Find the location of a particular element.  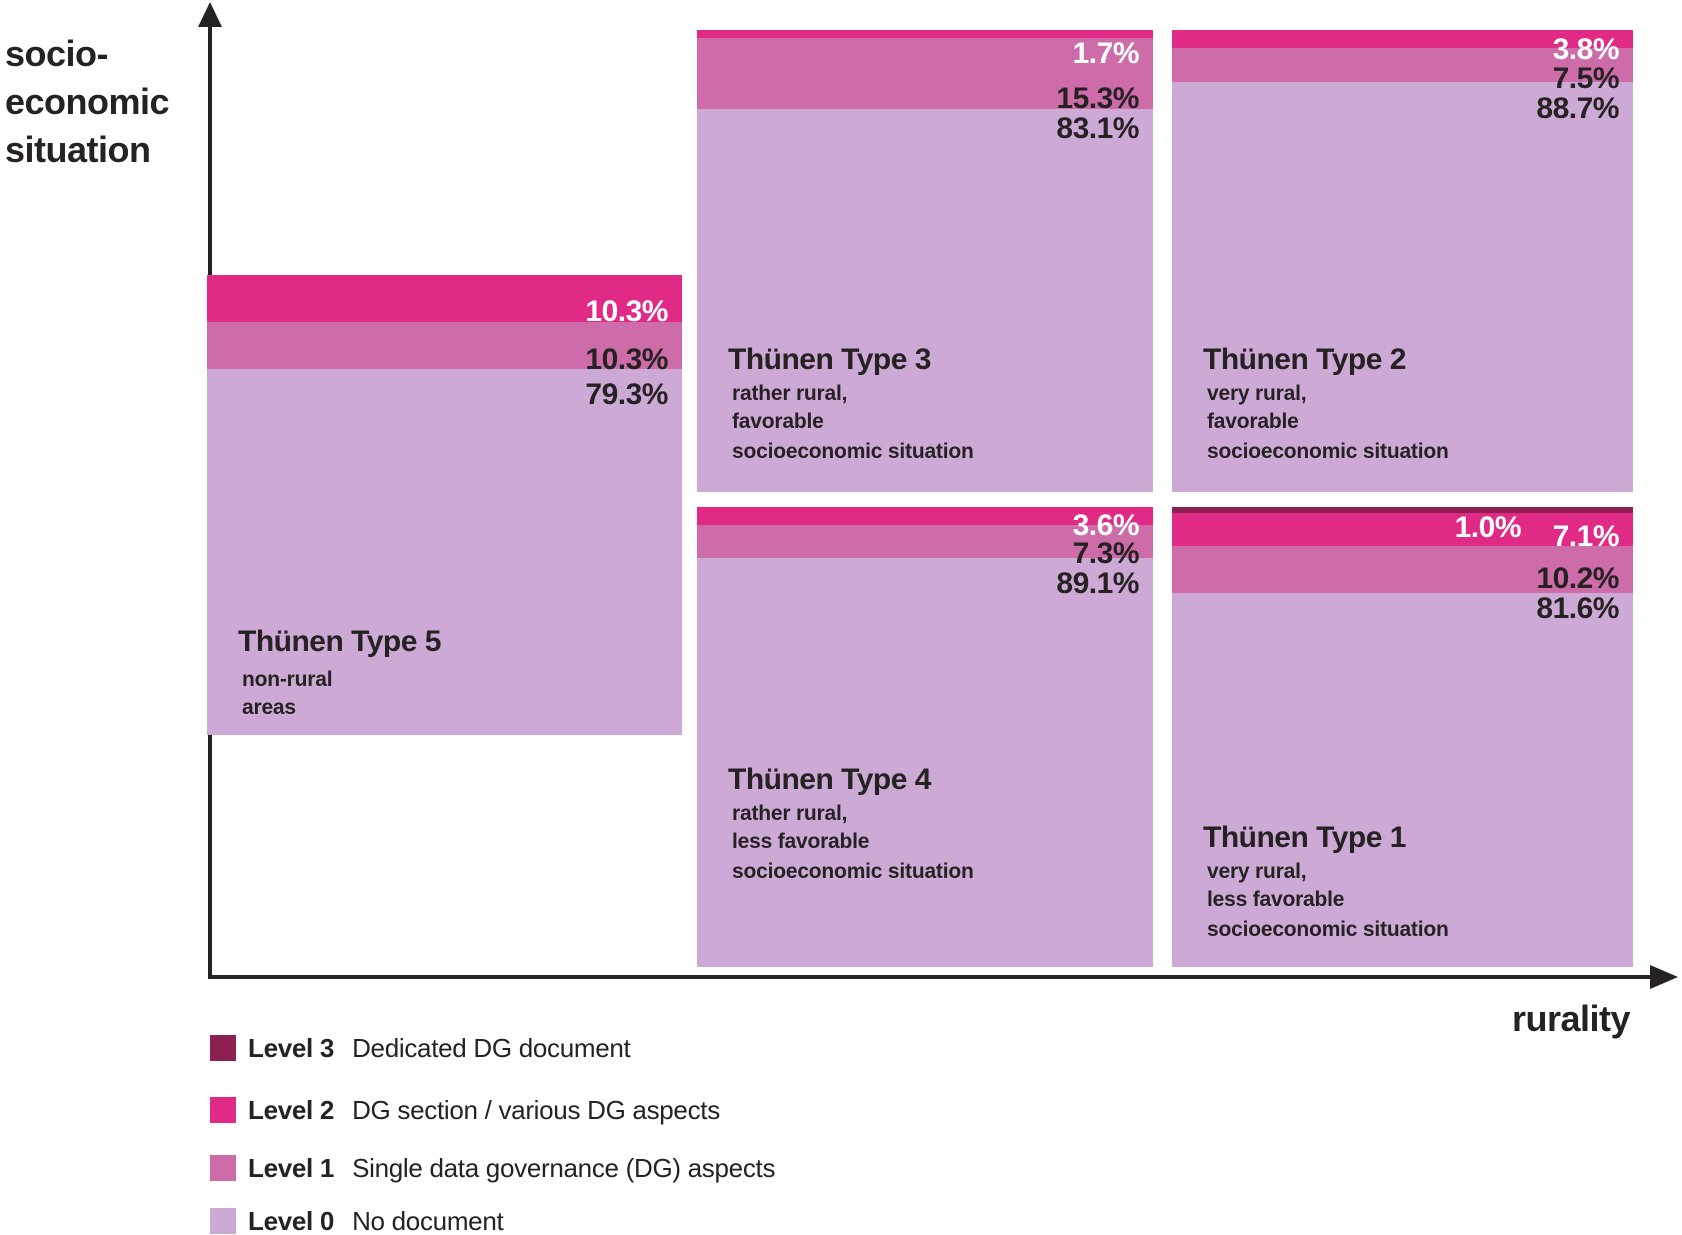

level0-value: 89.1% is located at coordinates (1097, 583).